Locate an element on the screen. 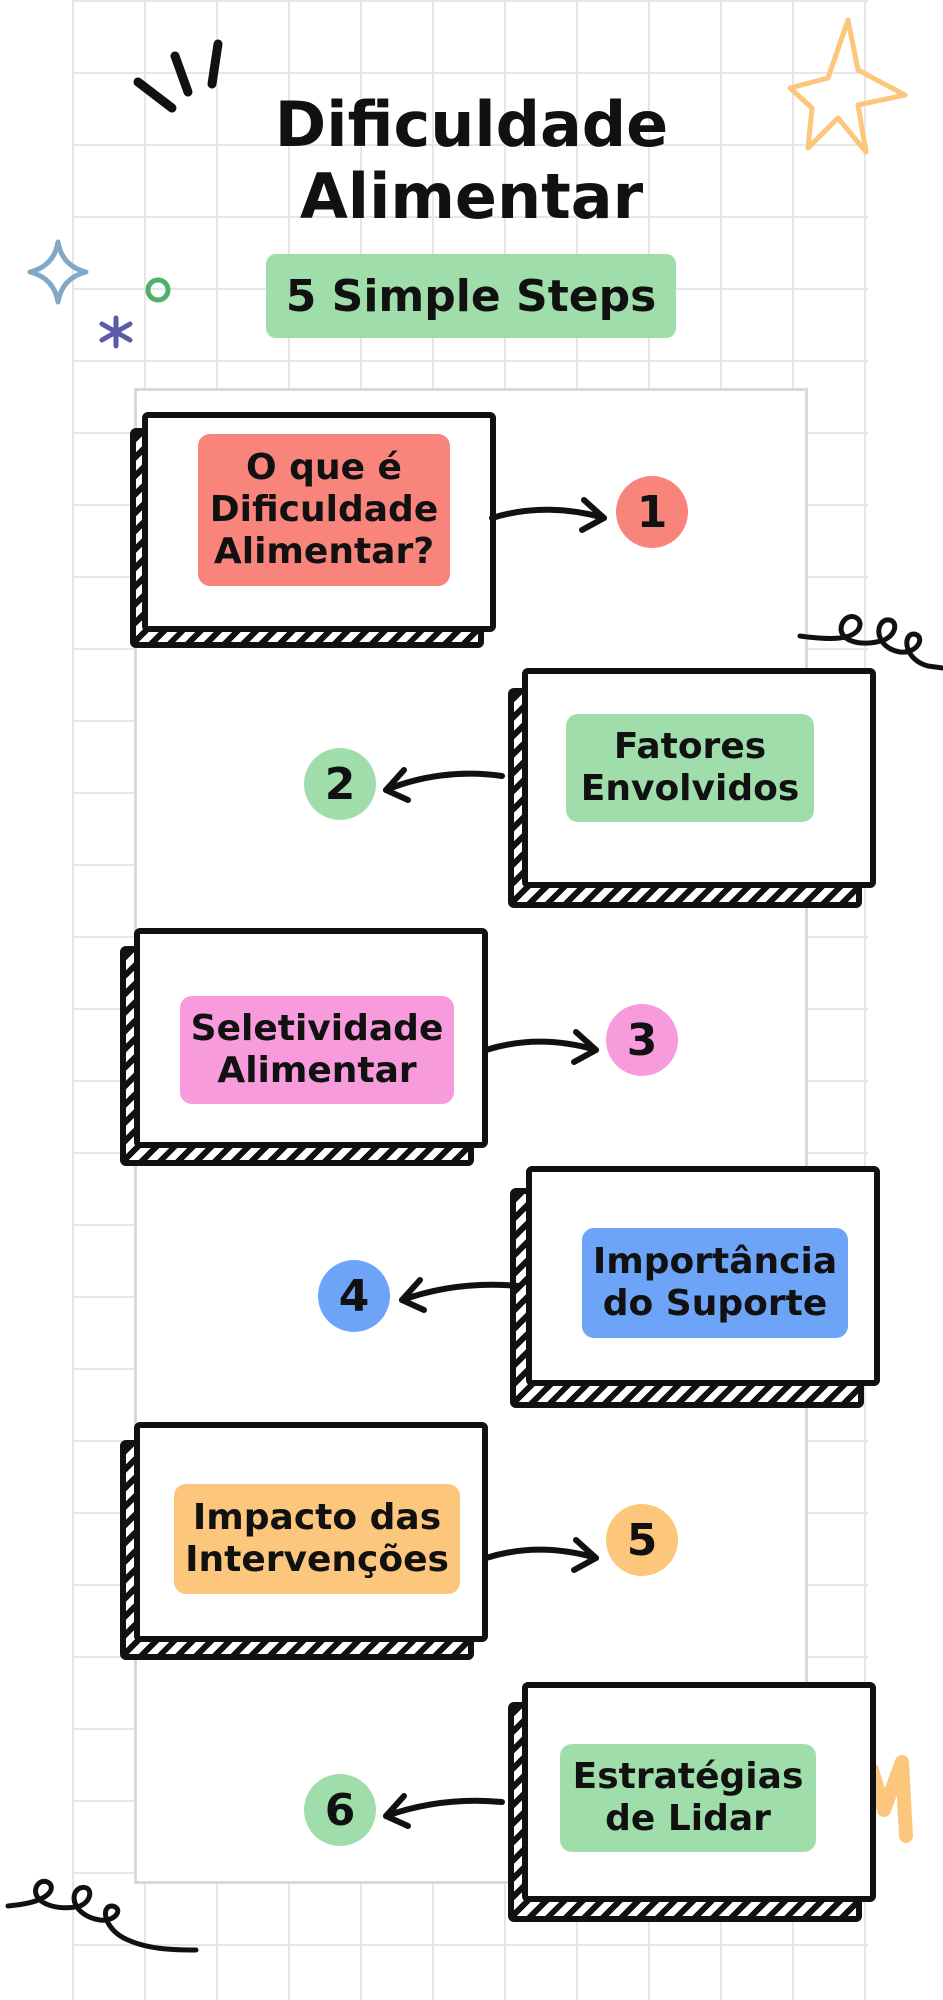  step-number-3: 3 is located at coordinates (642, 1040).